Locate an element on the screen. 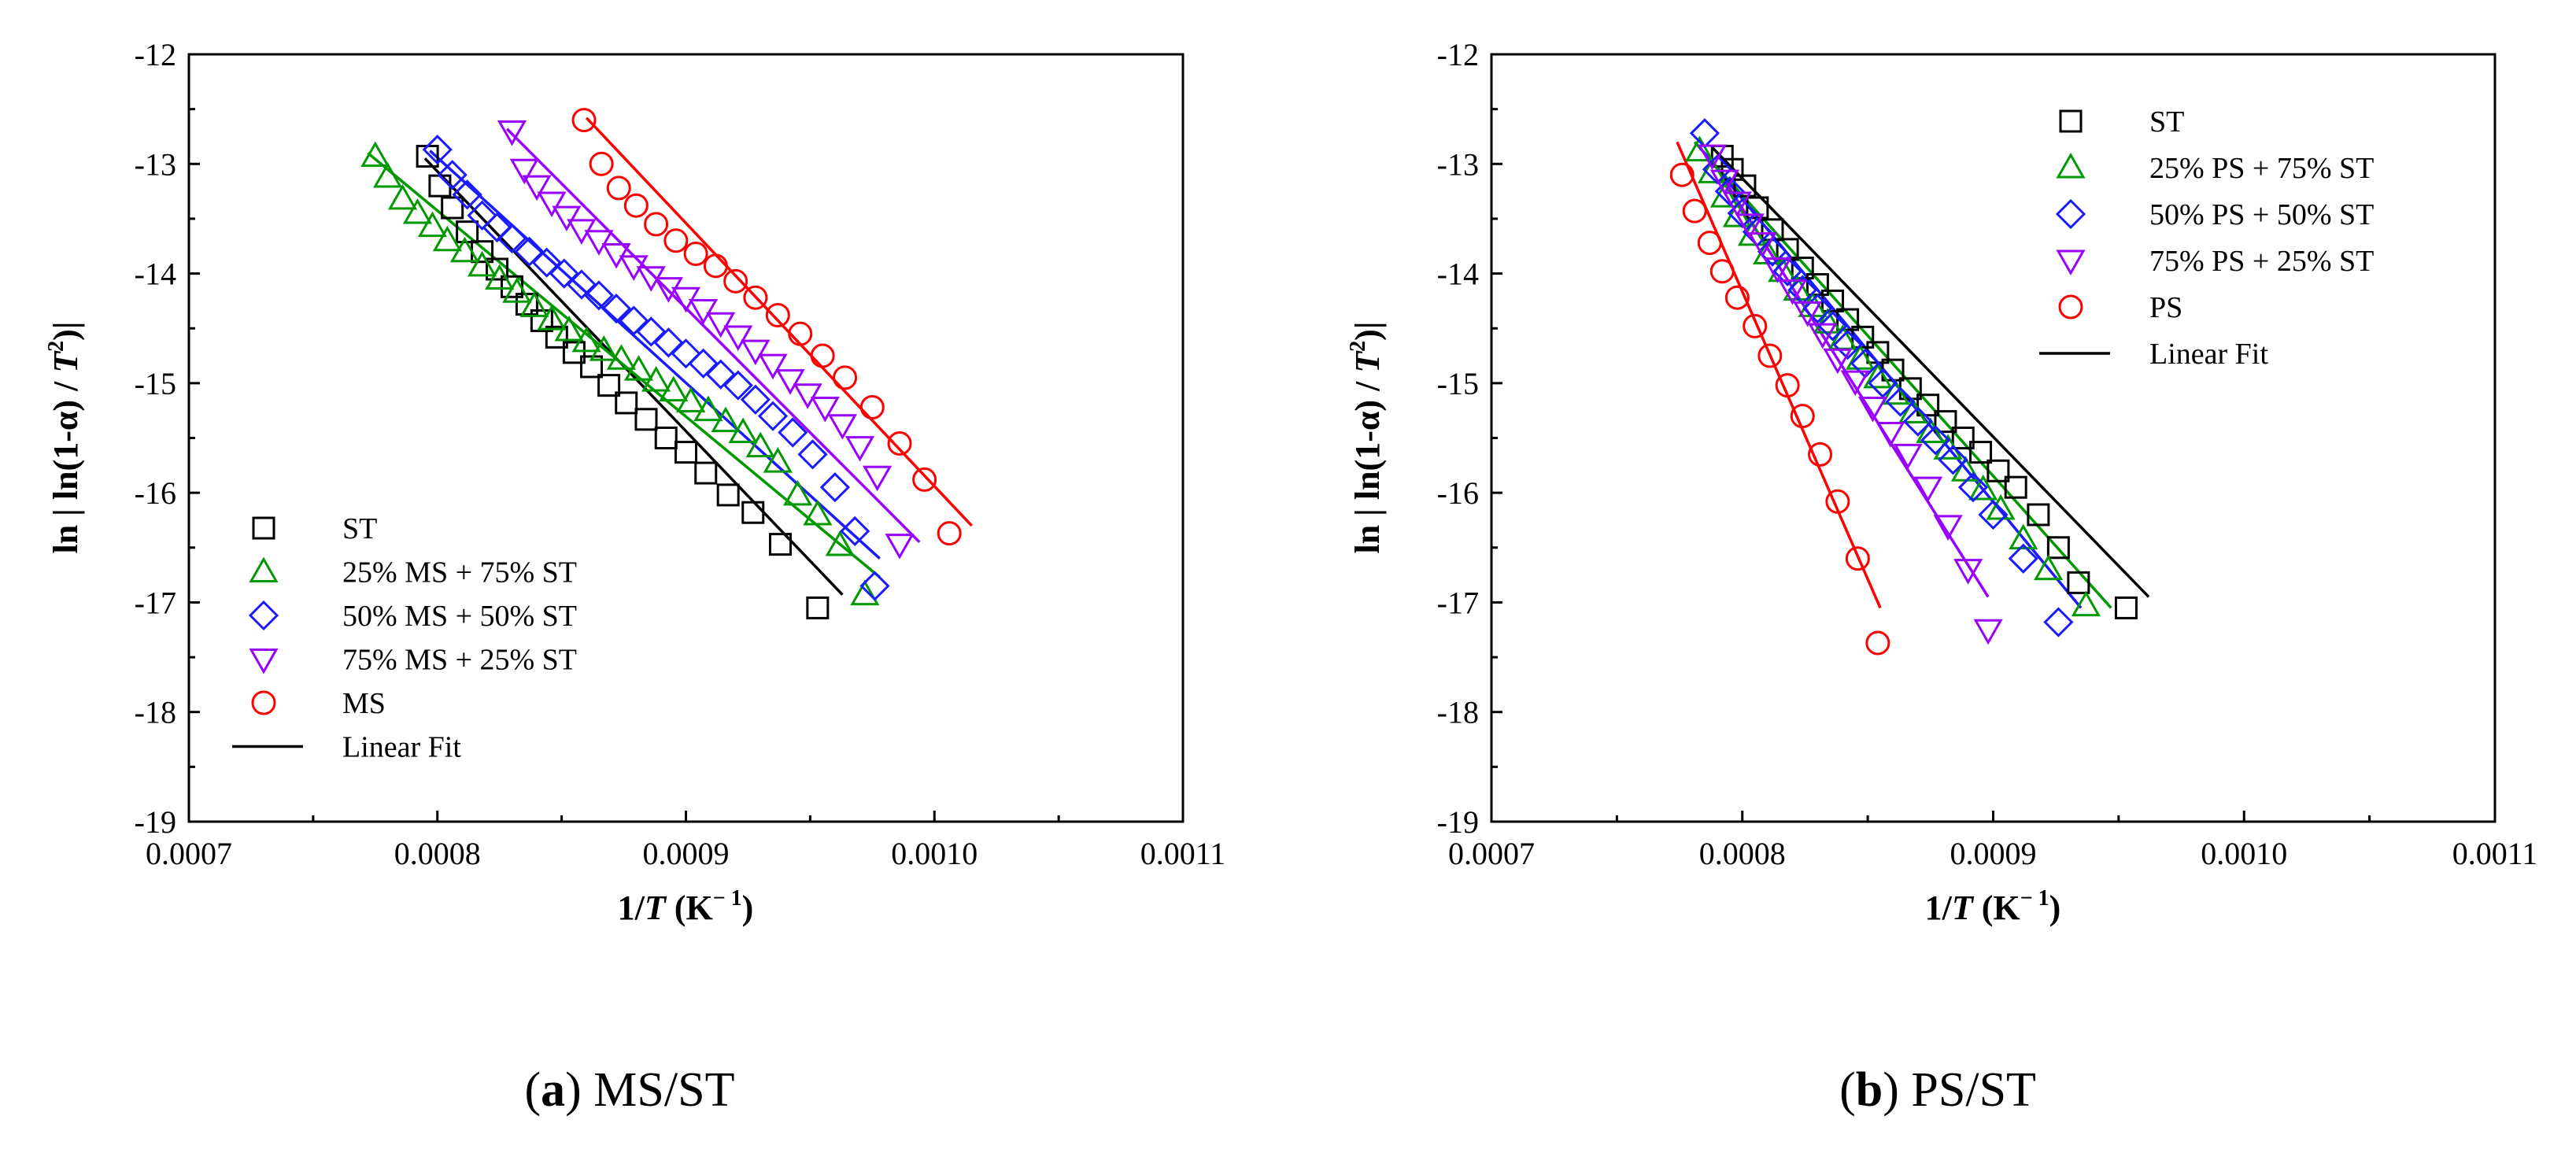 The width and height of the screenshot is (2576, 1164). fit-line-st is located at coordinates (1930, 372).